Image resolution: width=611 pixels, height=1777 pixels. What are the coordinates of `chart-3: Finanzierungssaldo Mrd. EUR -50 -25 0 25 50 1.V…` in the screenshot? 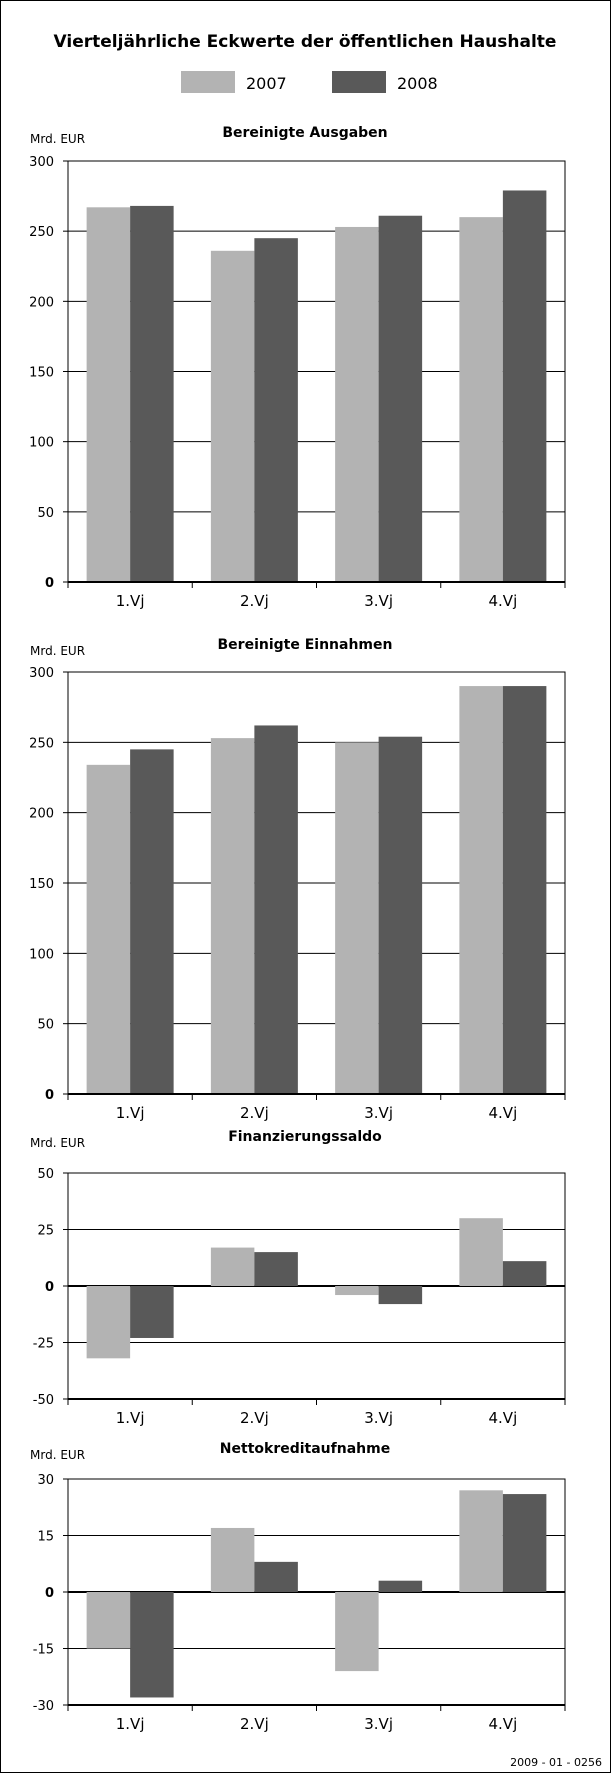 It's located at (298, 1278).